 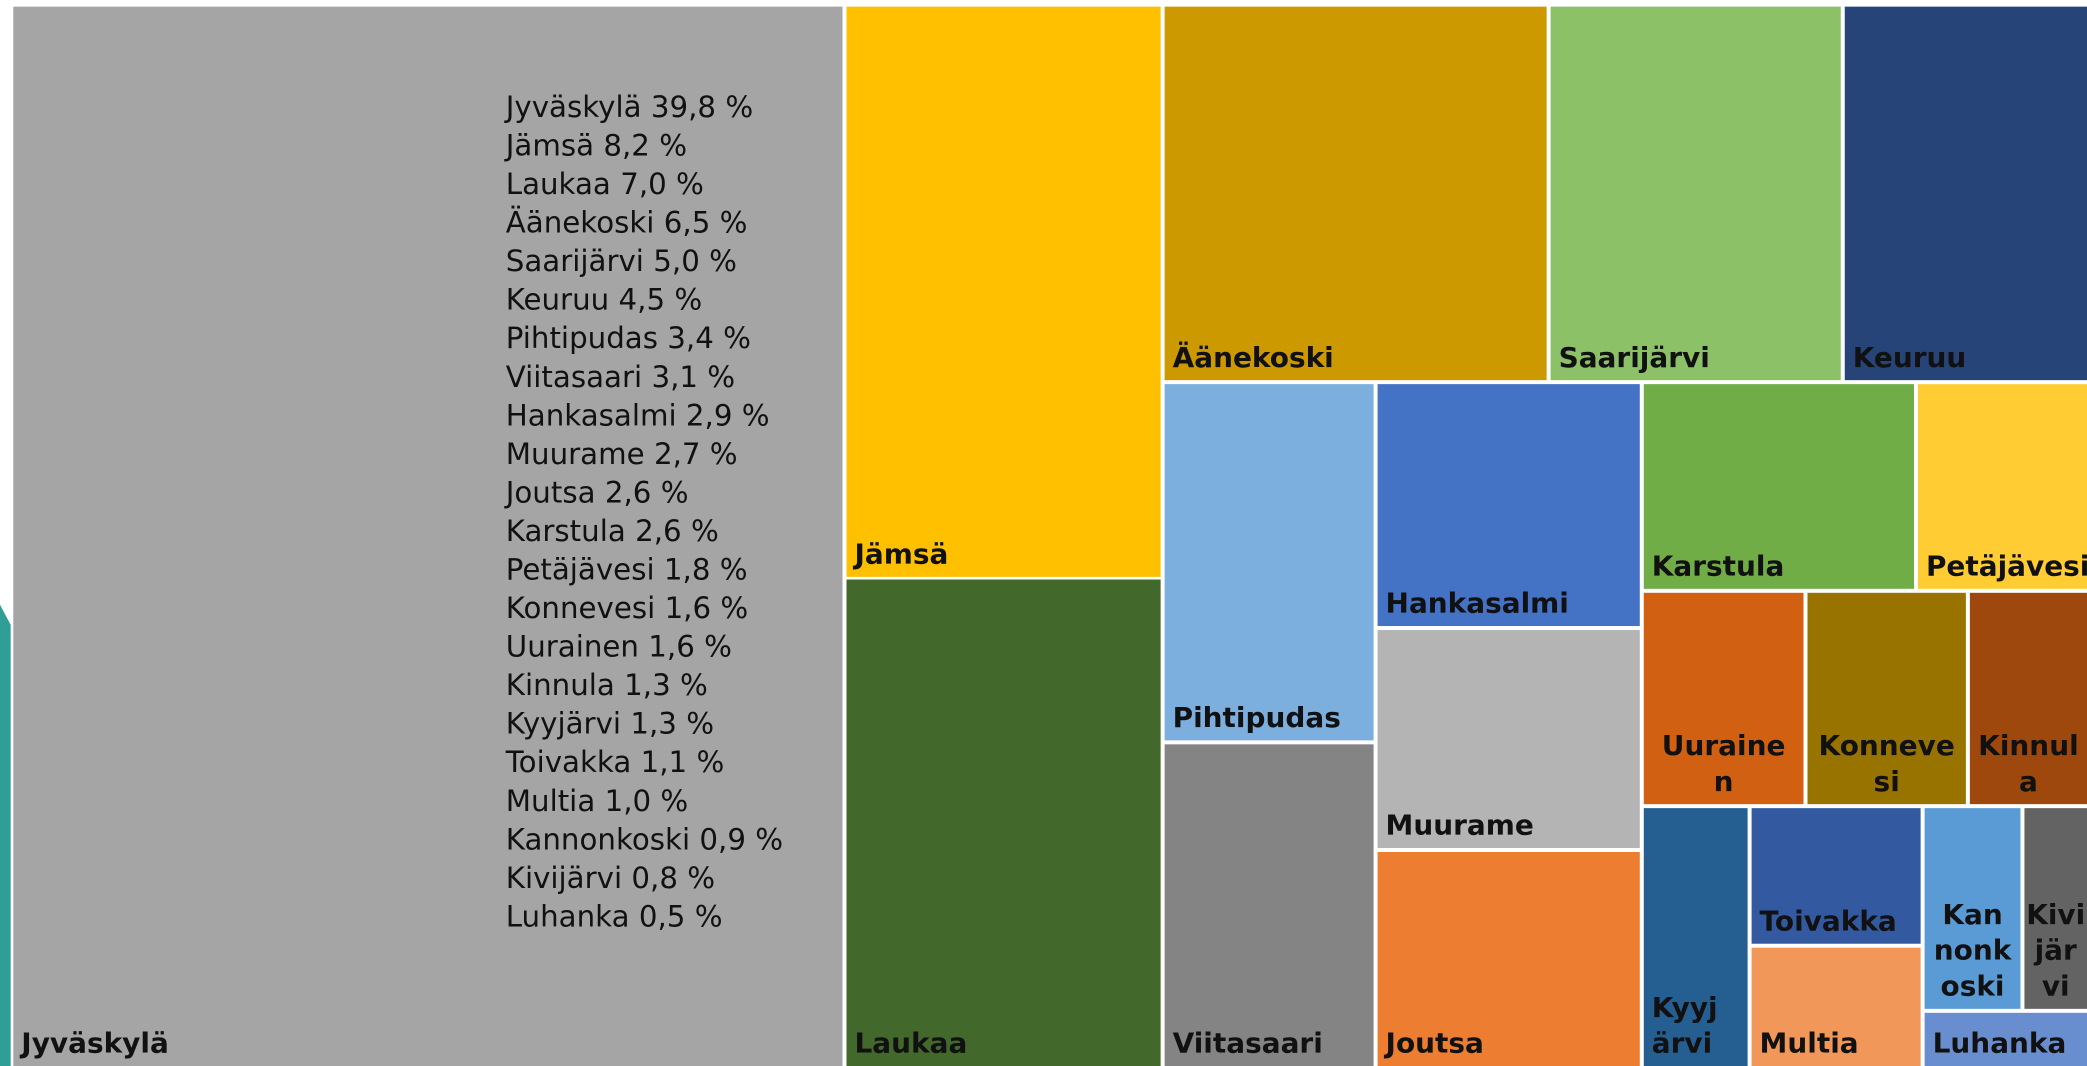 I want to click on legend-name: Muurame, so click(x=575, y=454).